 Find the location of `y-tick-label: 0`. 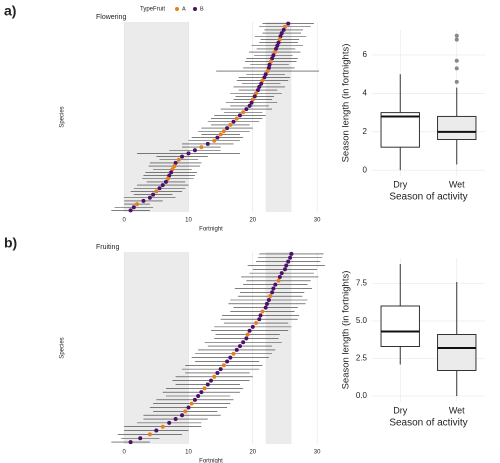

y-tick-label: 0 is located at coordinates (365, 169).